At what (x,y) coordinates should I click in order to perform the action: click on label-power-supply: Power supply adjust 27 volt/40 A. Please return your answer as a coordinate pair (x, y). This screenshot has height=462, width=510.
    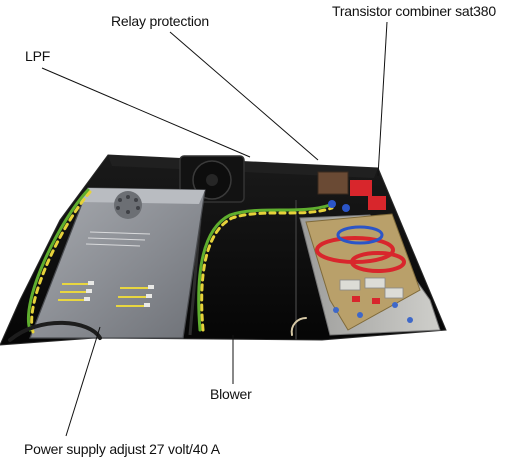
    Looking at the image, I should click on (122, 449).